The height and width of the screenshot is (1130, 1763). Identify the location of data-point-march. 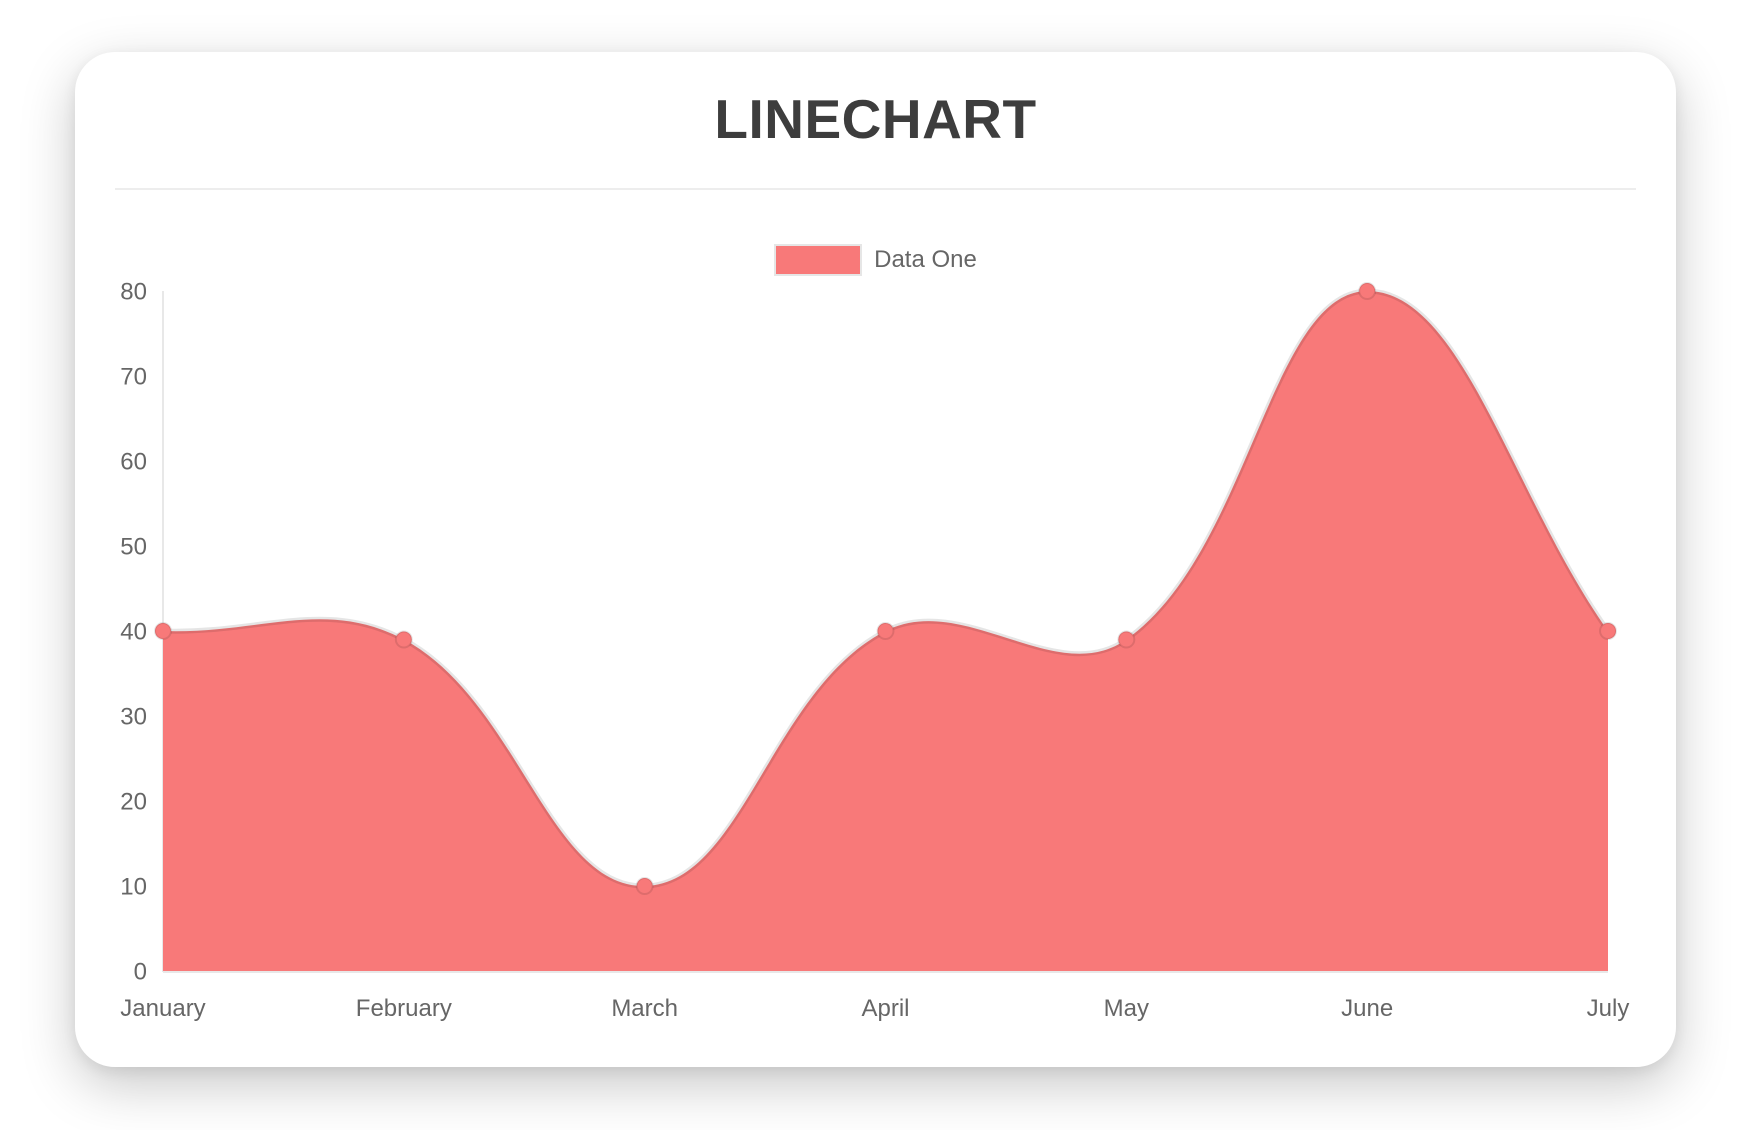
(644, 886).